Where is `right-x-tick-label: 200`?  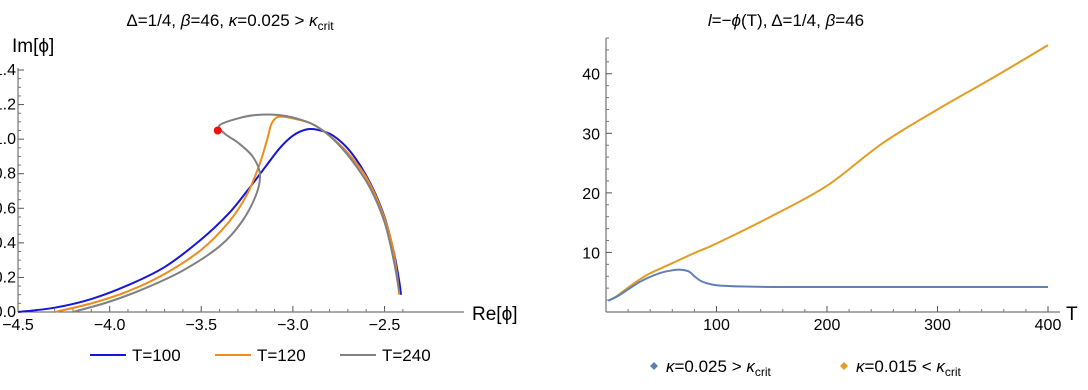
right-x-tick-label: 200 is located at coordinates (827, 325).